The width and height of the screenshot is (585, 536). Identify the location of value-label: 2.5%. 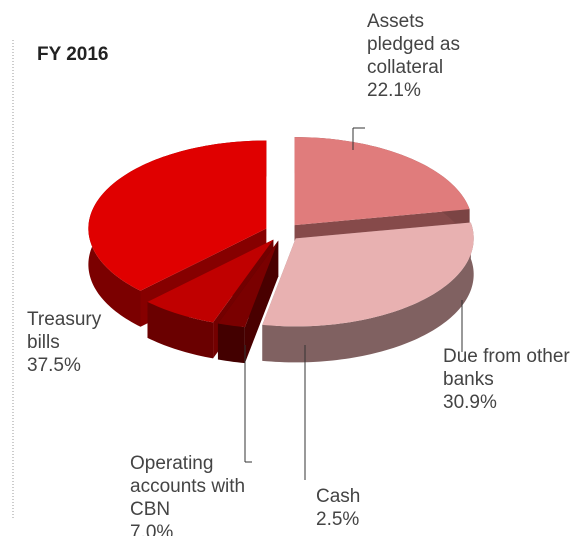
(338, 519).